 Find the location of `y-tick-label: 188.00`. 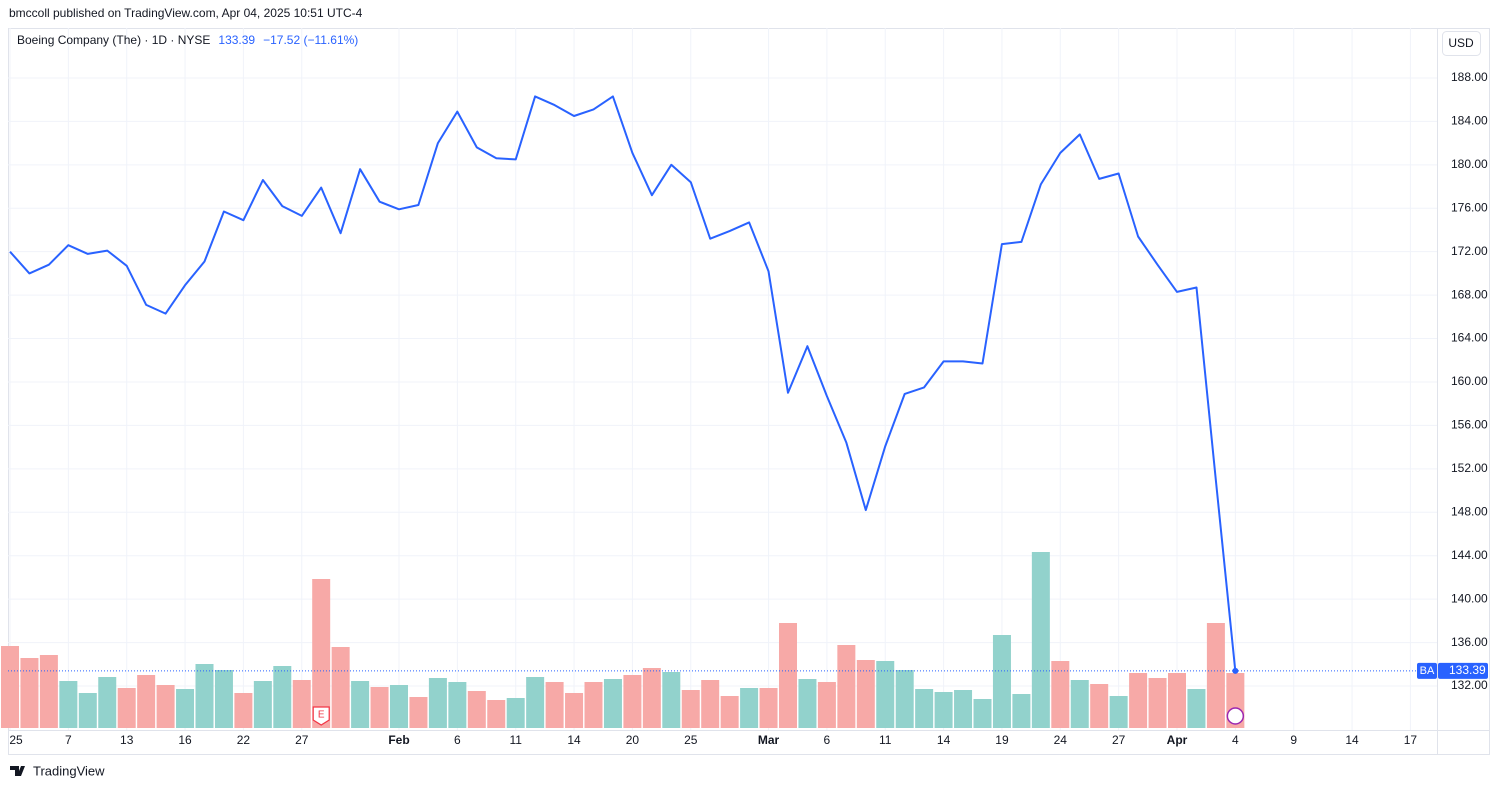

y-tick-label: 188.00 is located at coordinates (1469, 77).